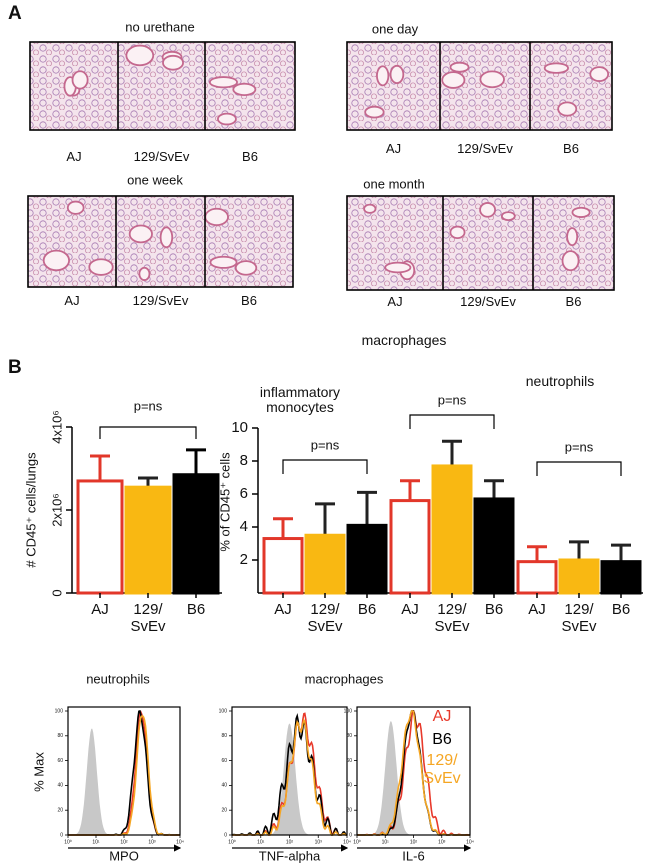 Image resolution: width=649 pixels, height=865 pixels. What do you see at coordinates (118, 678) in the screenshot?
I see `panel-title: neutrophils` at bounding box center [118, 678].